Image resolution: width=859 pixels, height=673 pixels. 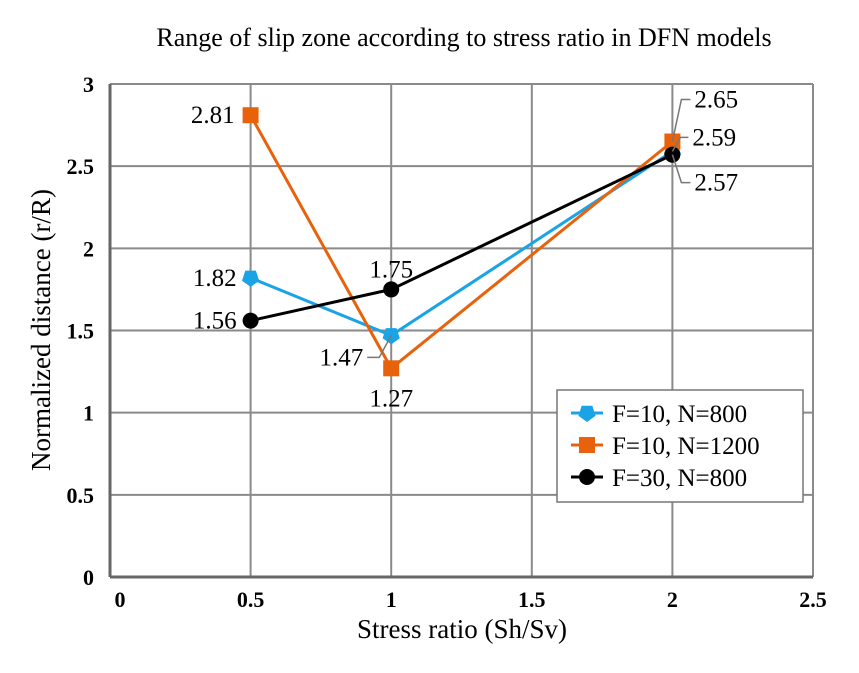 I want to click on x-tick-label: 0.5, so click(x=251, y=599).